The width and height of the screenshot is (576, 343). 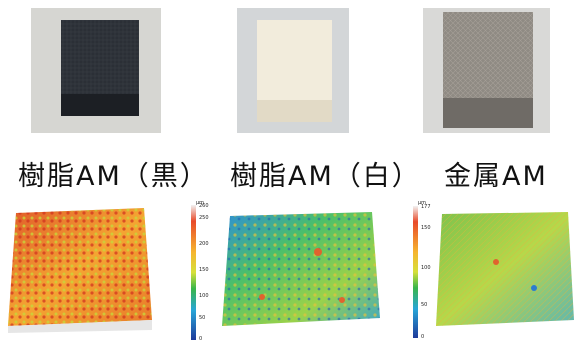 I want to click on surface-map-metal, so click(x=505, y=269).